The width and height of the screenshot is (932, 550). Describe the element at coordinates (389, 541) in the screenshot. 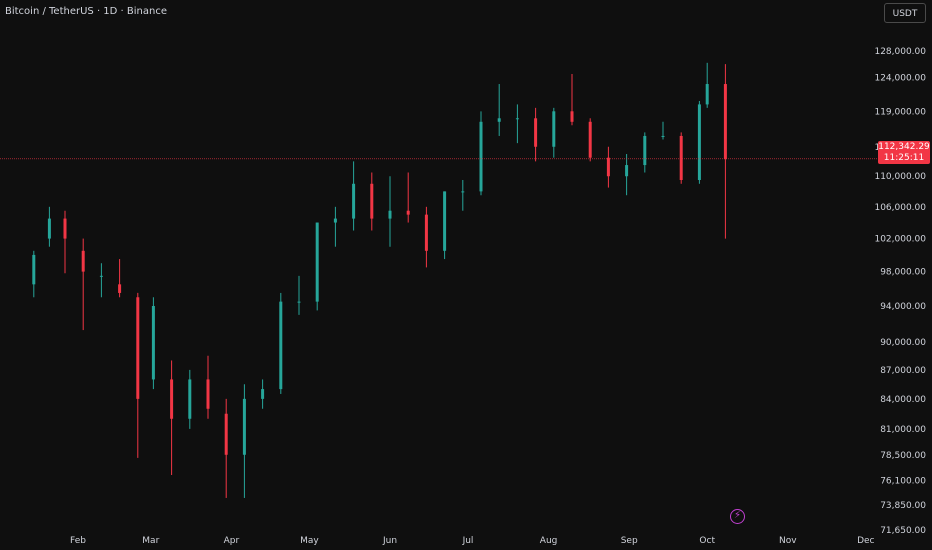

I see `x-tick-label-4: Jun` at that location.